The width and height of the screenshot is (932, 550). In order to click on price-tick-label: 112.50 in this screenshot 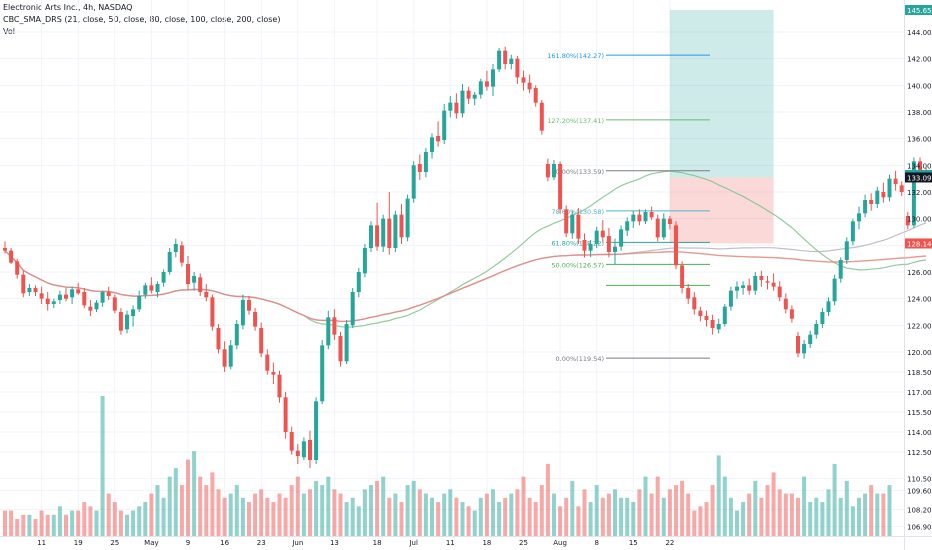, I will do `click(919, 453)`.